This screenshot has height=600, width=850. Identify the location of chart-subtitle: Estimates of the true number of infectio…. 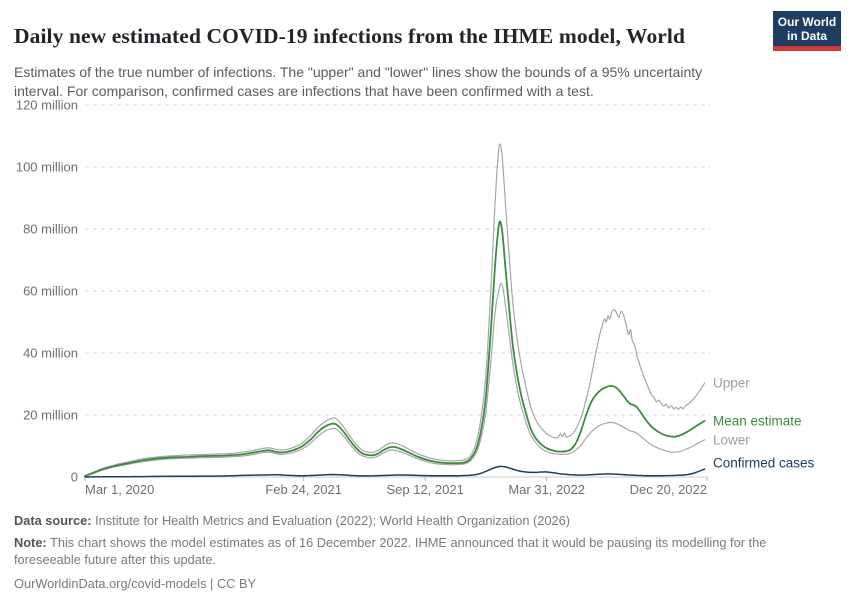
(358, 81).